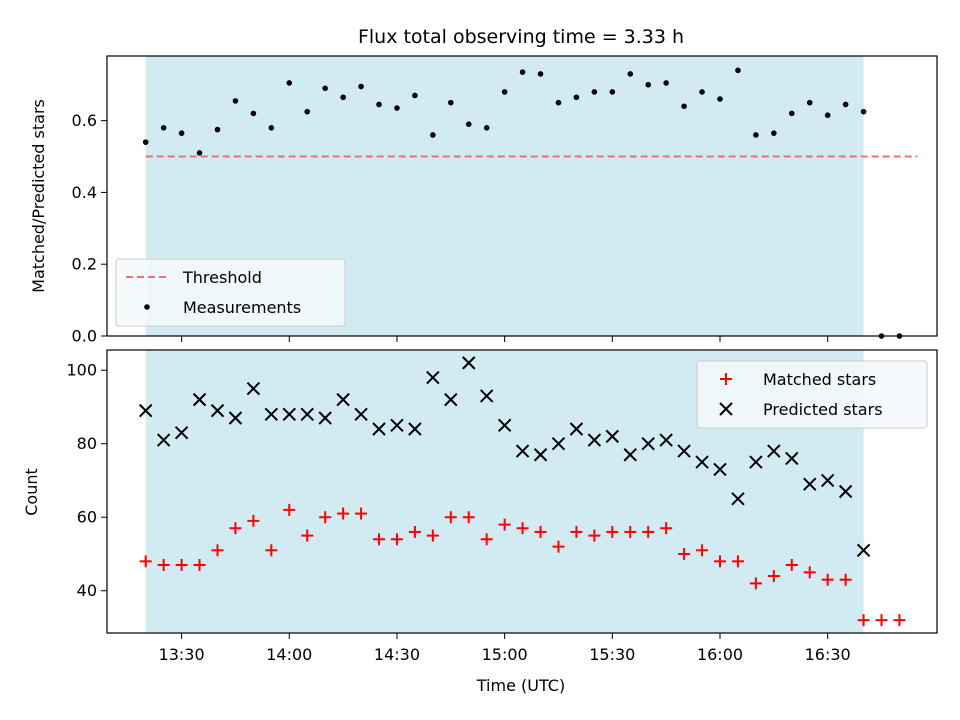 The image size is (960, 720). What do you see at coordinates (182, 654) in the screenshot?
I see `x-tick-label: 13:30` at bounding box center [182, 654].